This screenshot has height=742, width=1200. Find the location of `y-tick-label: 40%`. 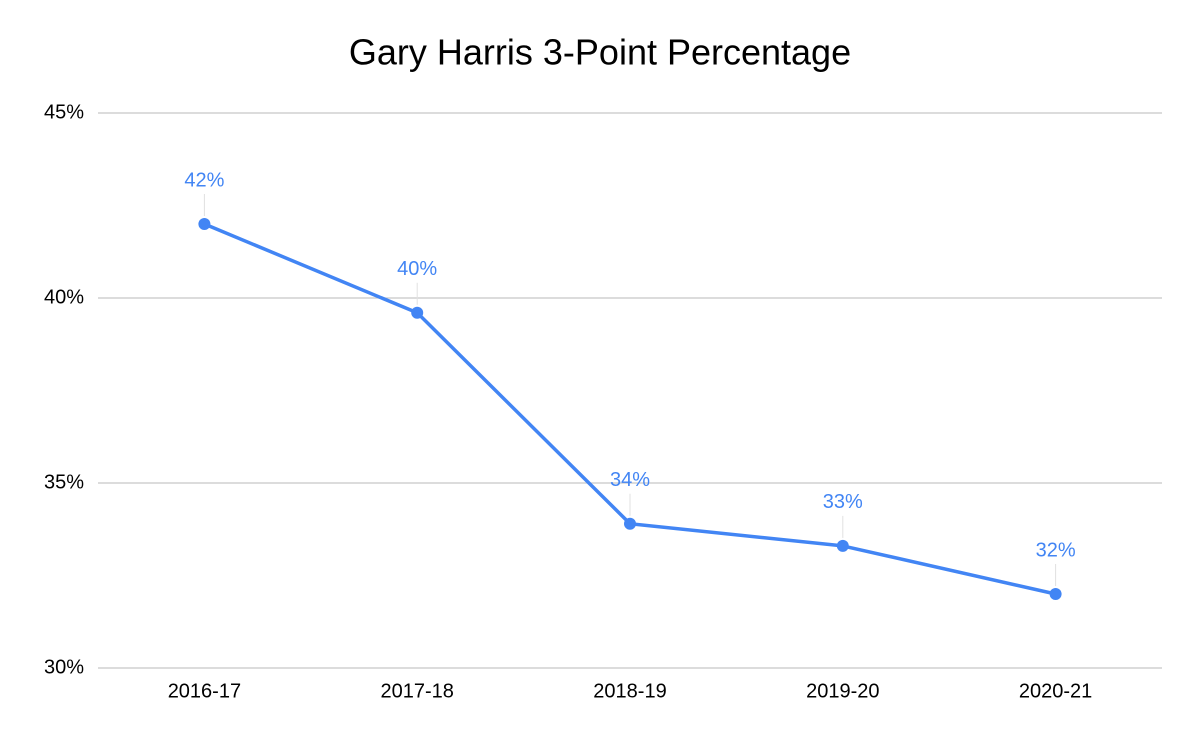

y-tick-label: 40% is located at coordinates (64, 297).